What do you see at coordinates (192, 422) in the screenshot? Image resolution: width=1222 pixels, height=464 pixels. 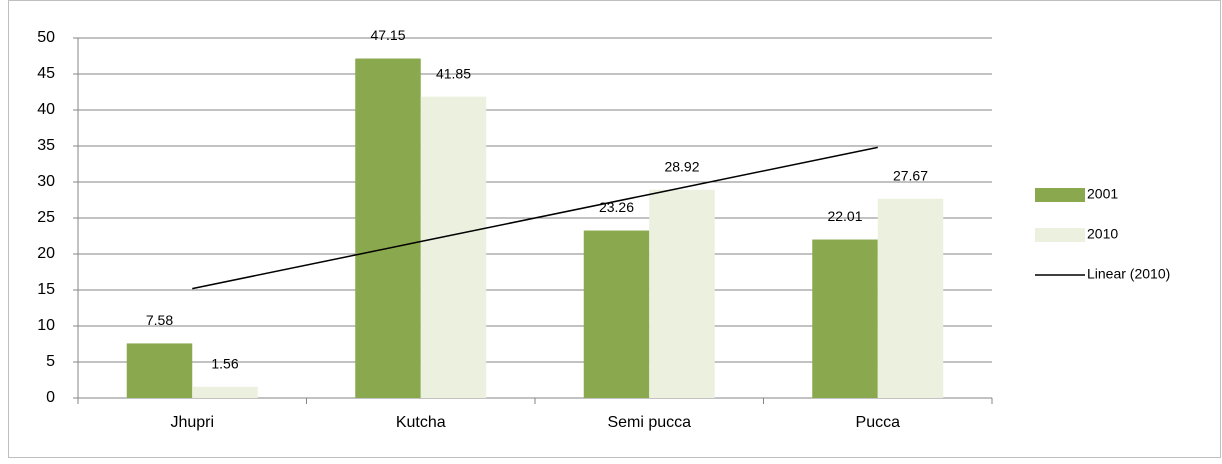 I see `x-tick-label: Jhupri` at bounding box center [192, 422].